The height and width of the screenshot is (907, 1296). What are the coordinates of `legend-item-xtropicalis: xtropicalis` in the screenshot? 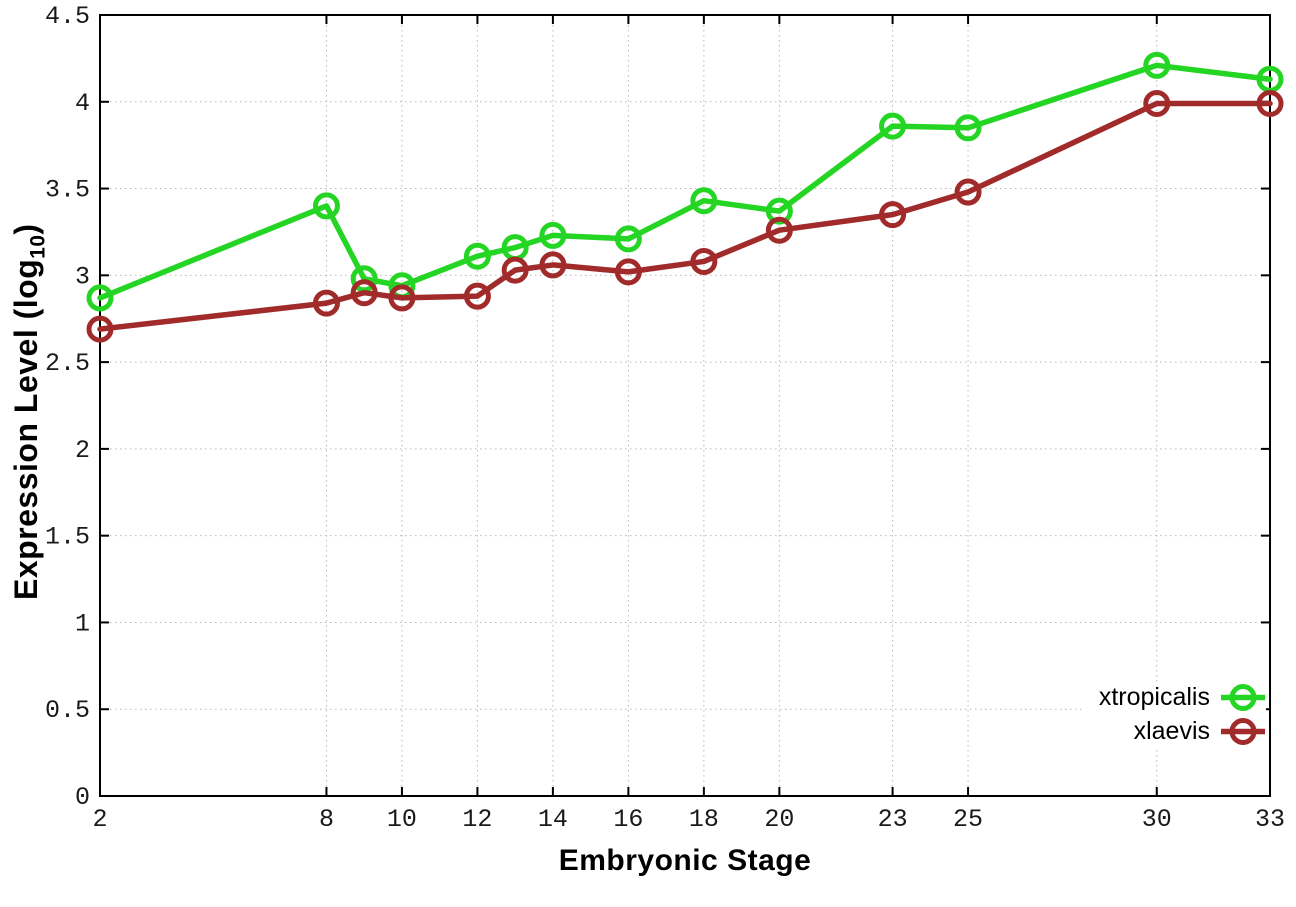 It's located at (1182, 697).